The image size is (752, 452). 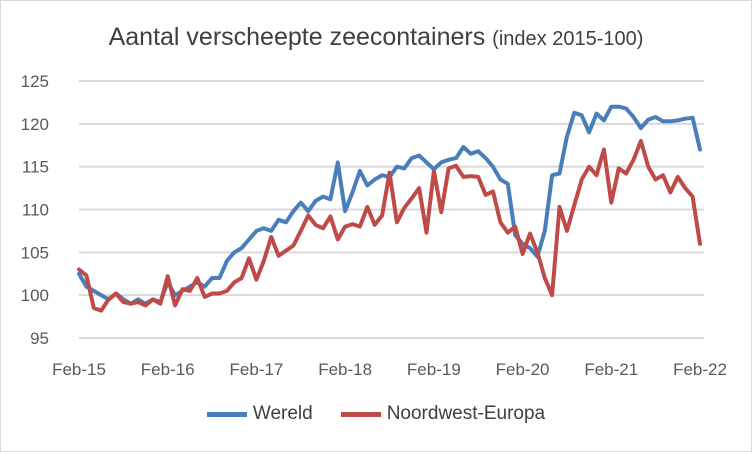 I want to click on legend-label: Noordwest-Europa, so click(x=466, y=413).